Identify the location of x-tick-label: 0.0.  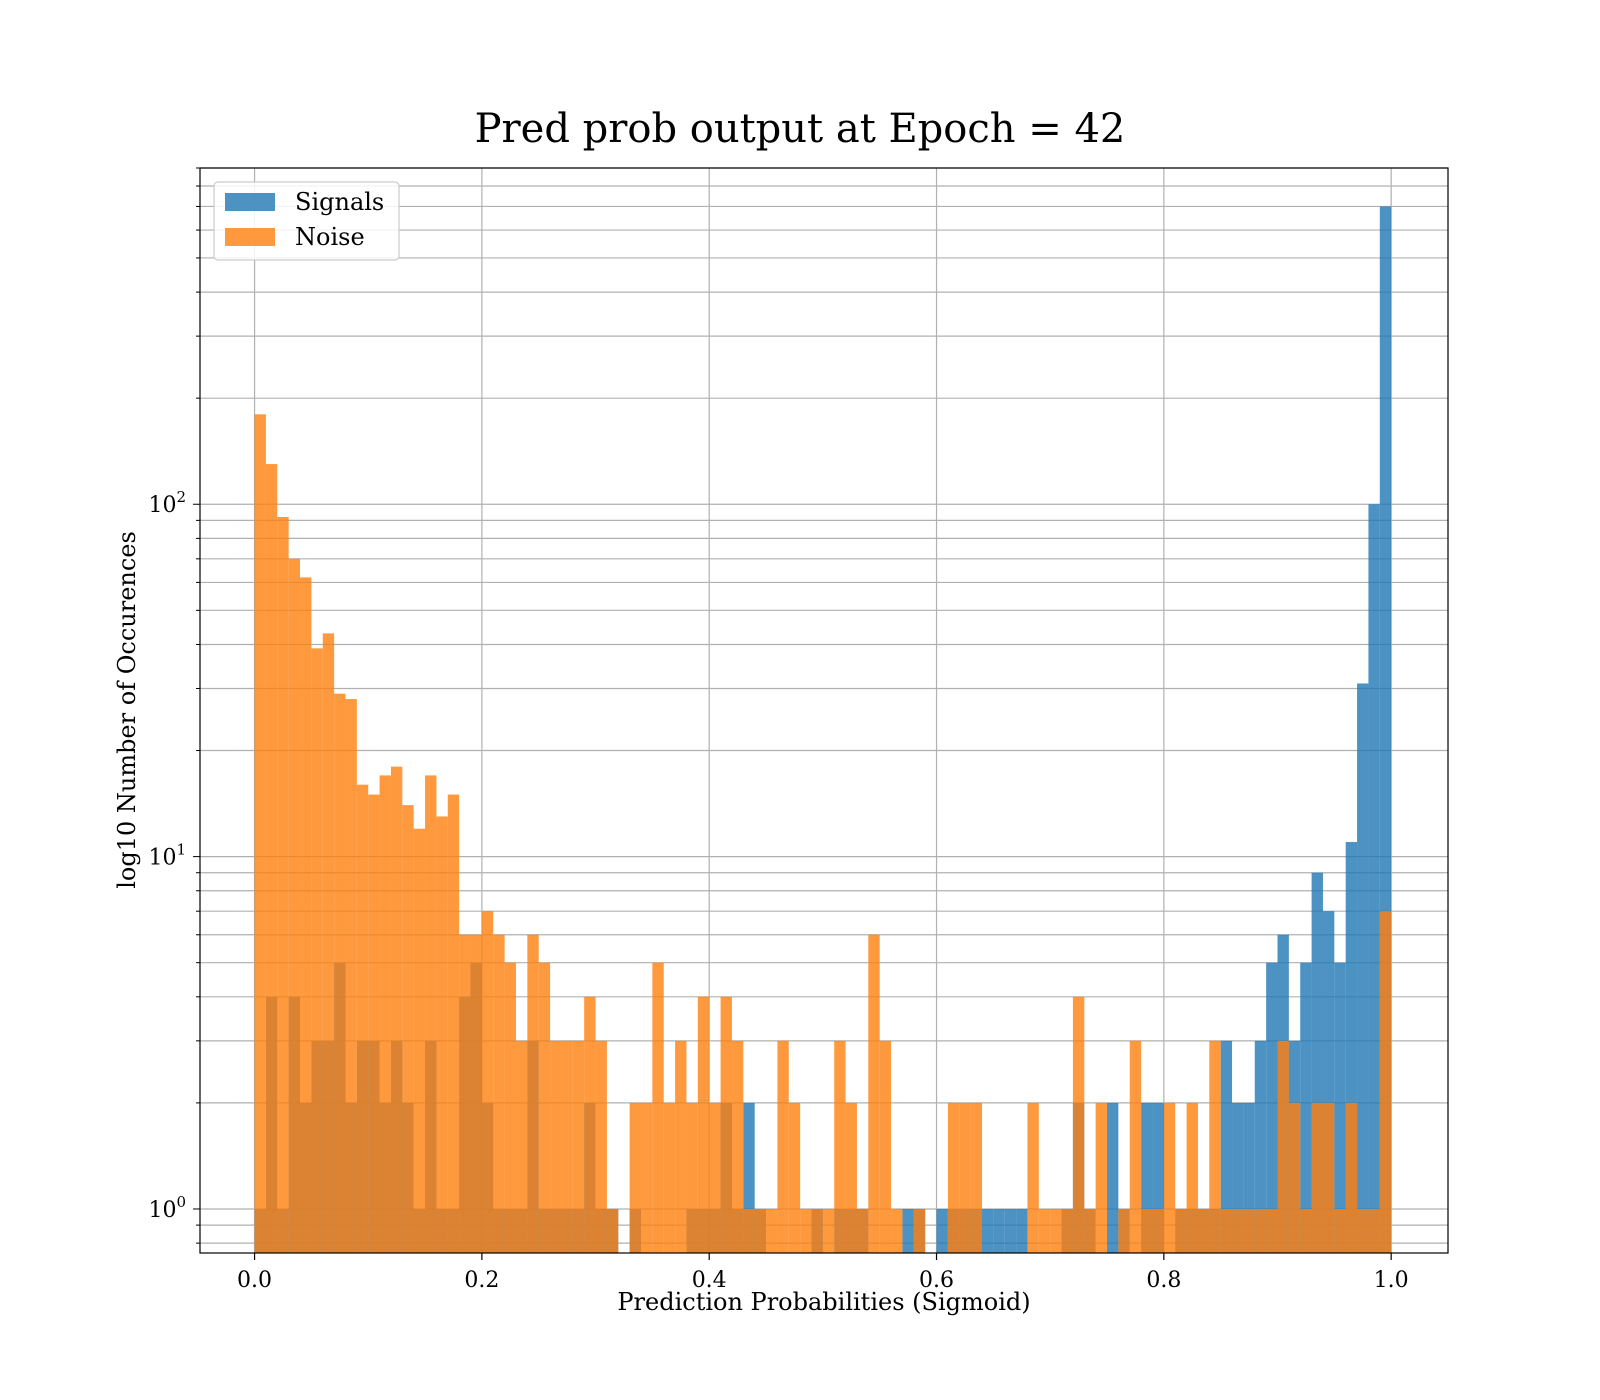
(254, 1280).